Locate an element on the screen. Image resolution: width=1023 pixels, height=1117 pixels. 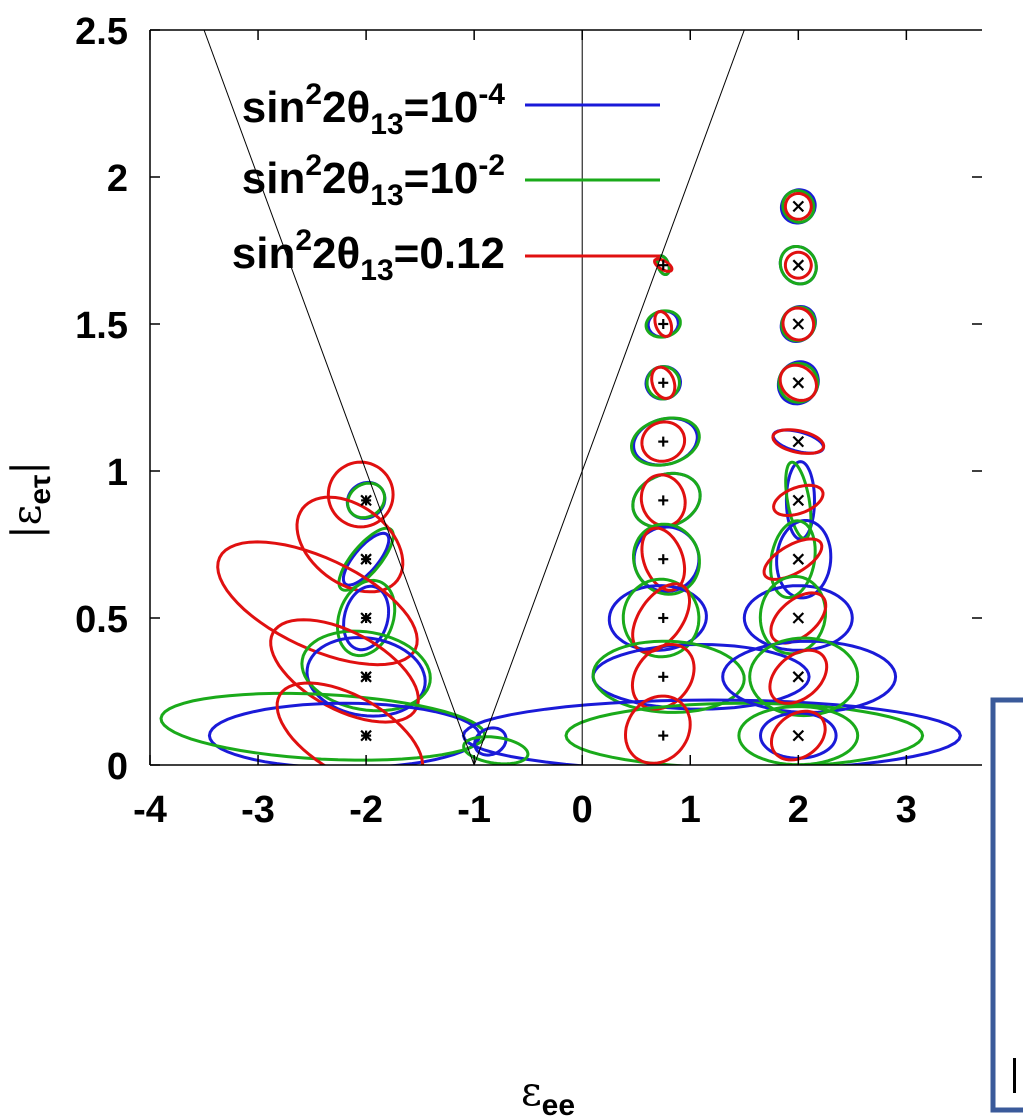
y-tick-label: 0.5 is located at coordinates (101, 620).